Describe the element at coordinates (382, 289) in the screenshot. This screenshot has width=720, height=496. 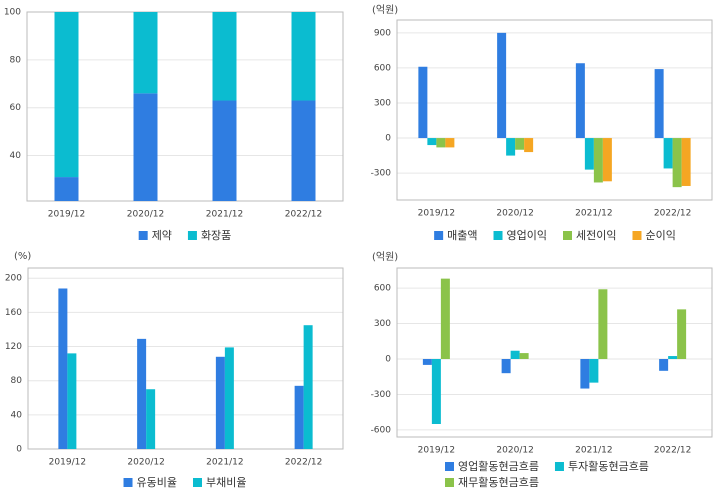
I see `y-tick-label: 600` at that location.